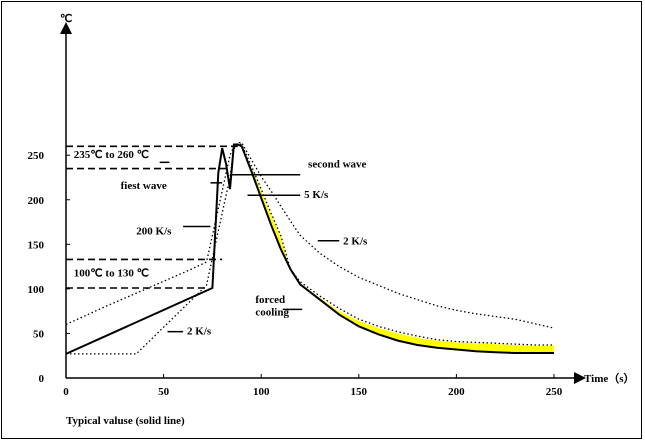 This screenshot has width=645, height=442. I want to click on y-tick-label: 150, so click(36, 245).